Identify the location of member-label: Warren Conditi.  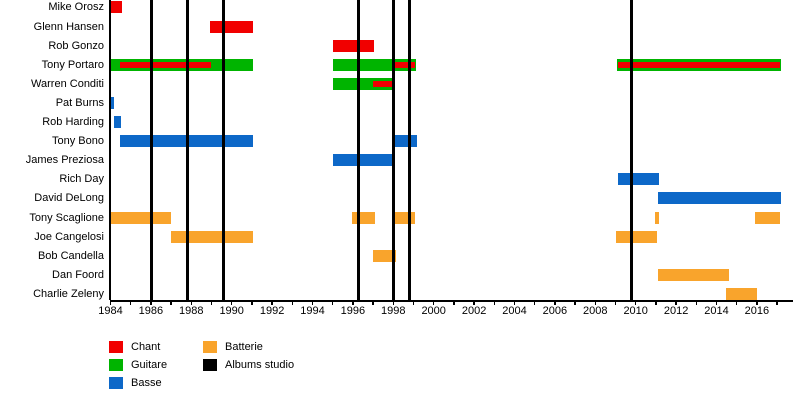
(67, 83).